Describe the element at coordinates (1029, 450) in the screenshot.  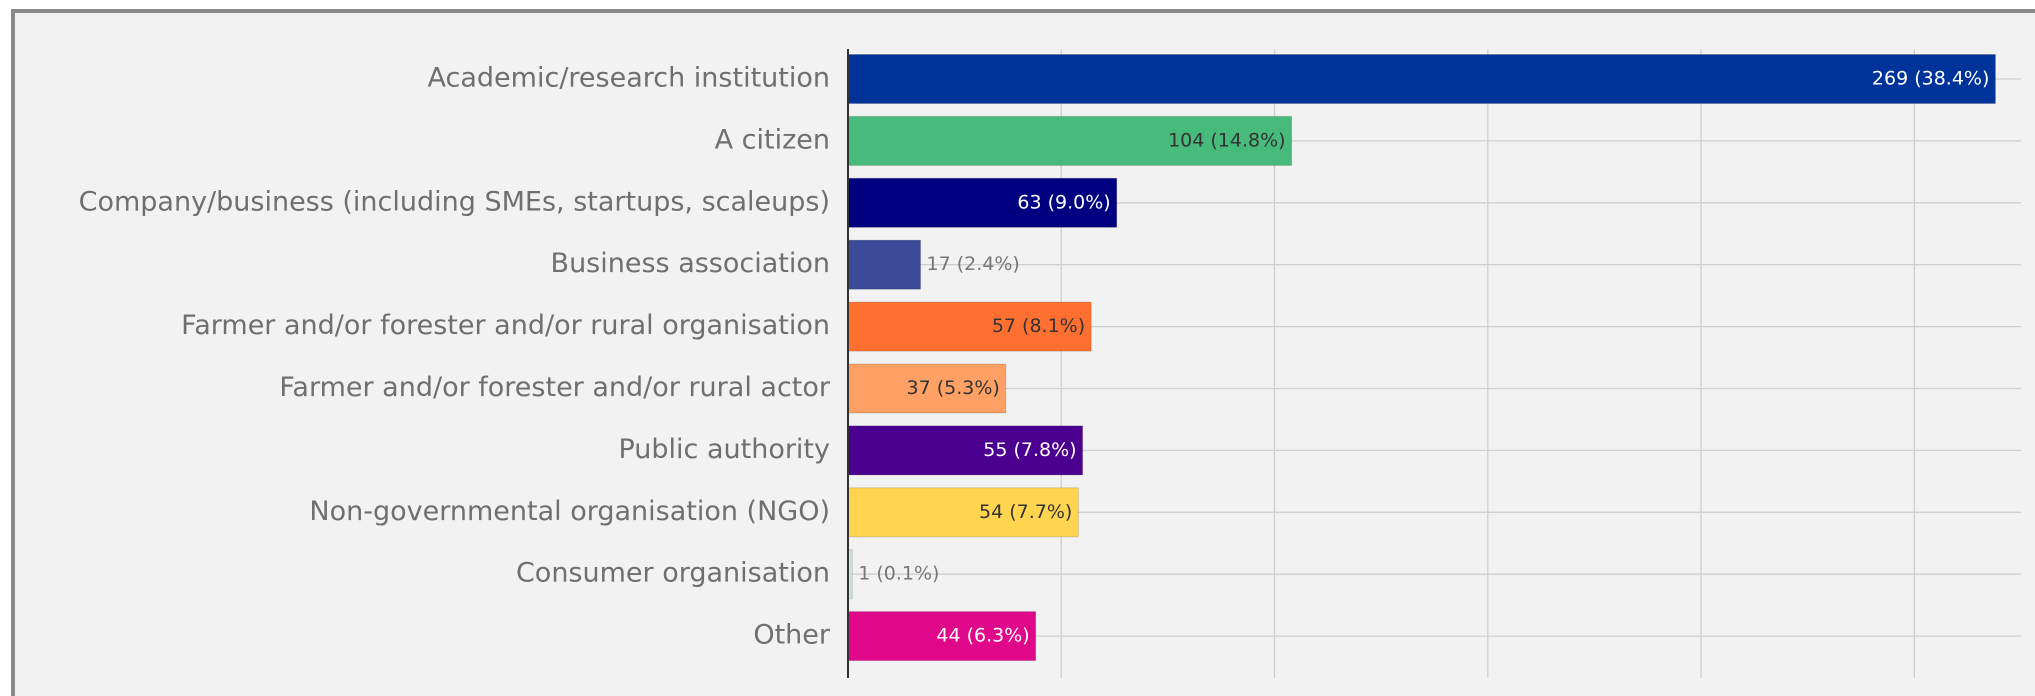
I see `value-label: 55 (7.8%)` at that location.